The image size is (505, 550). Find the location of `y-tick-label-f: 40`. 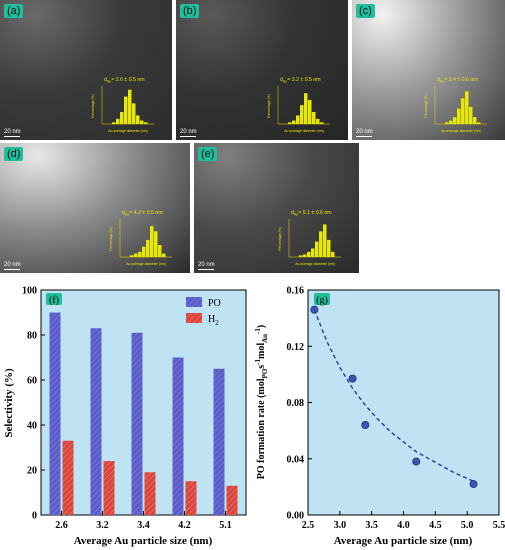

y-tick-label-f: 40 is located at coordinates (32, 426).